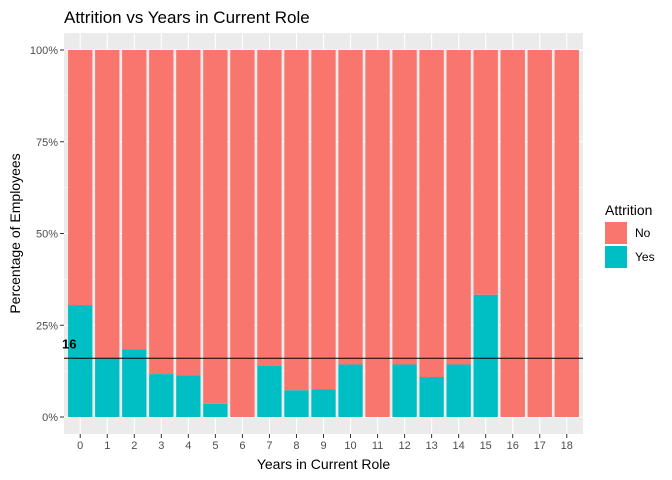 The height and width of the screenshot is (480, 672). Describe the element at coordinates (404, 446) in the screenshot. I see `x-tick-label: 12` at that location.